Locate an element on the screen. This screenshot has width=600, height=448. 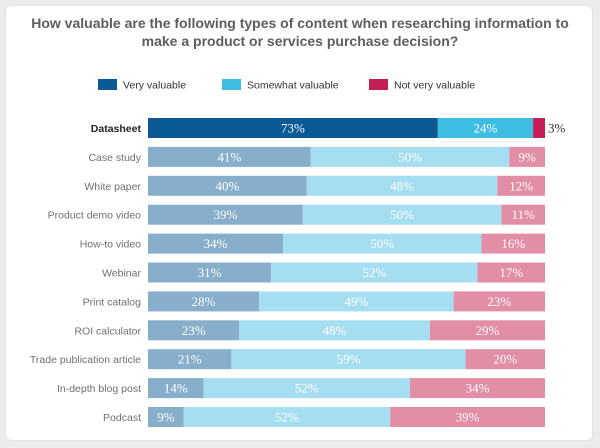
data-label: 21% is located at coordinates (190, 359).